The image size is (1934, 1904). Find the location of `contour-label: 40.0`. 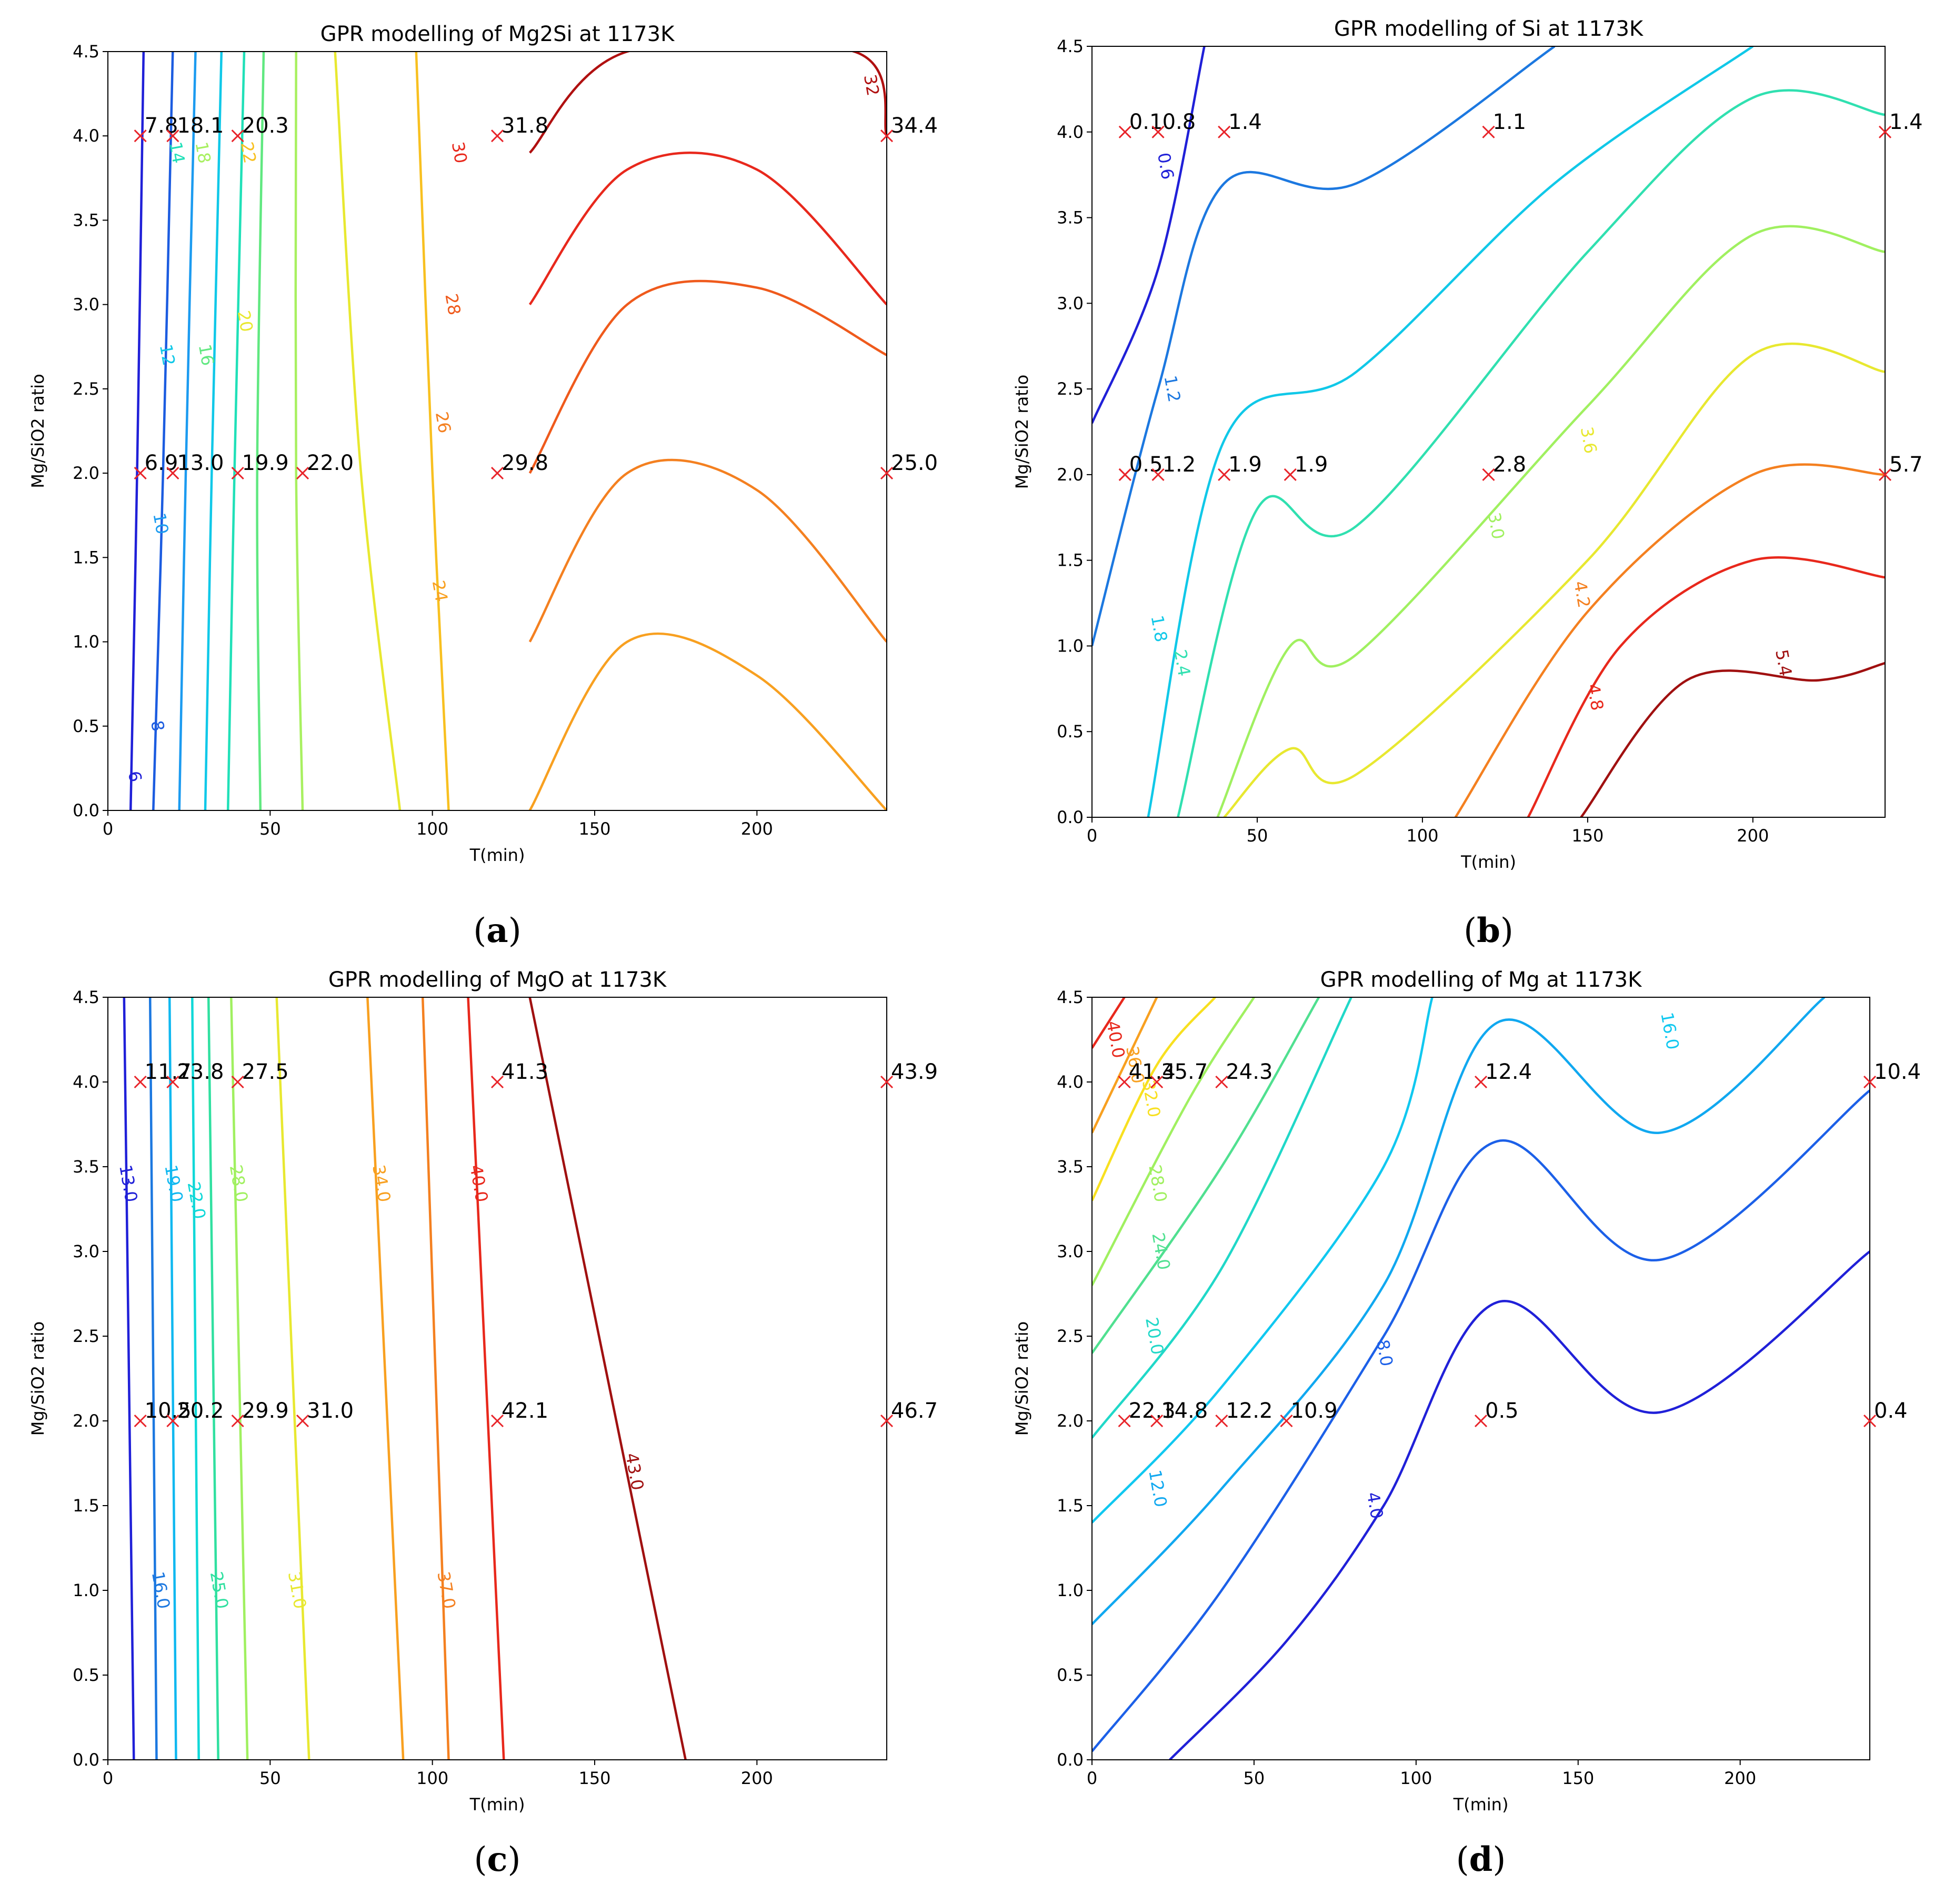

contour-label: 40.0 is located at coordinates (479, 1184).